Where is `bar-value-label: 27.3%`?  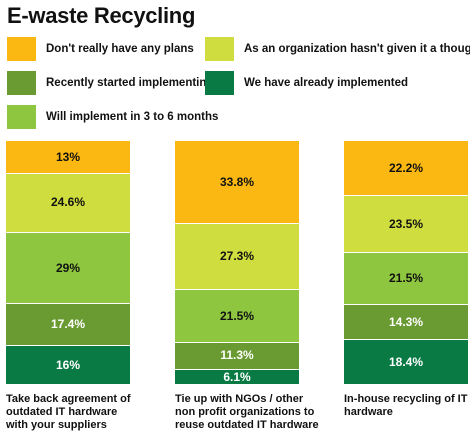
bar-value-label: 27.3% is located at coordinates (237, 256).